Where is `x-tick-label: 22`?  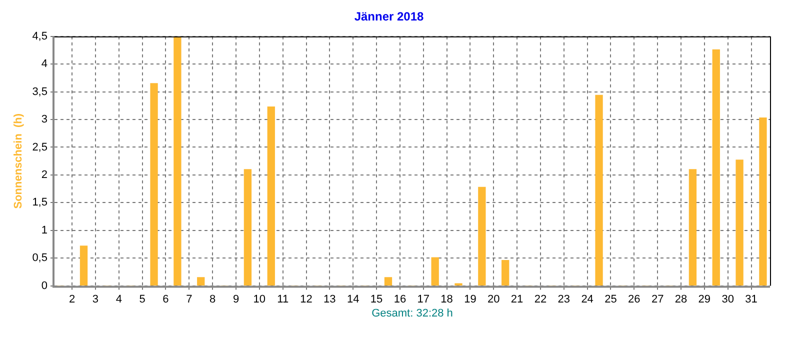
x-tick-label: 22 is located at coordinates (540, 299).